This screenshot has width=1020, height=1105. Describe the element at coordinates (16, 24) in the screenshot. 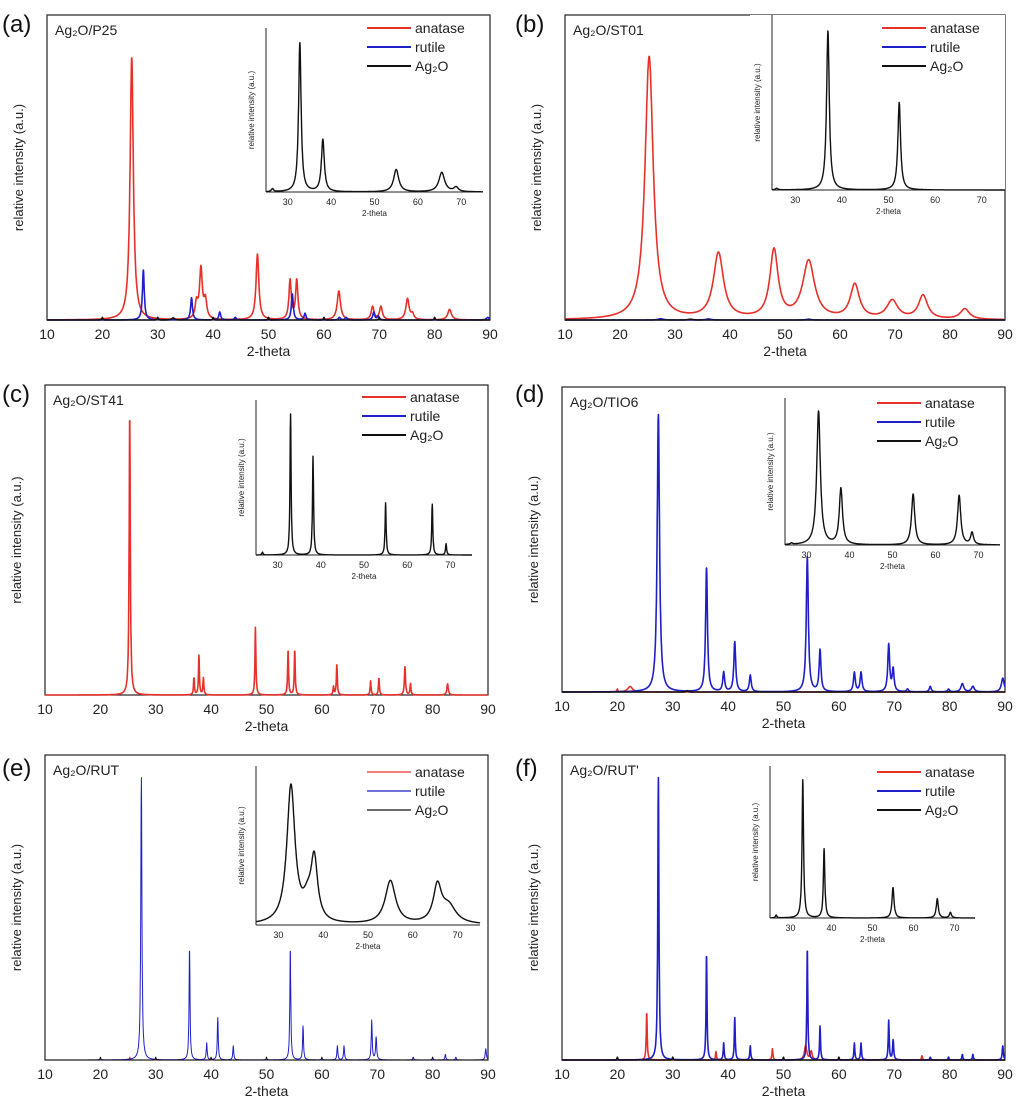

I see `panel-label: (a)` at that location.